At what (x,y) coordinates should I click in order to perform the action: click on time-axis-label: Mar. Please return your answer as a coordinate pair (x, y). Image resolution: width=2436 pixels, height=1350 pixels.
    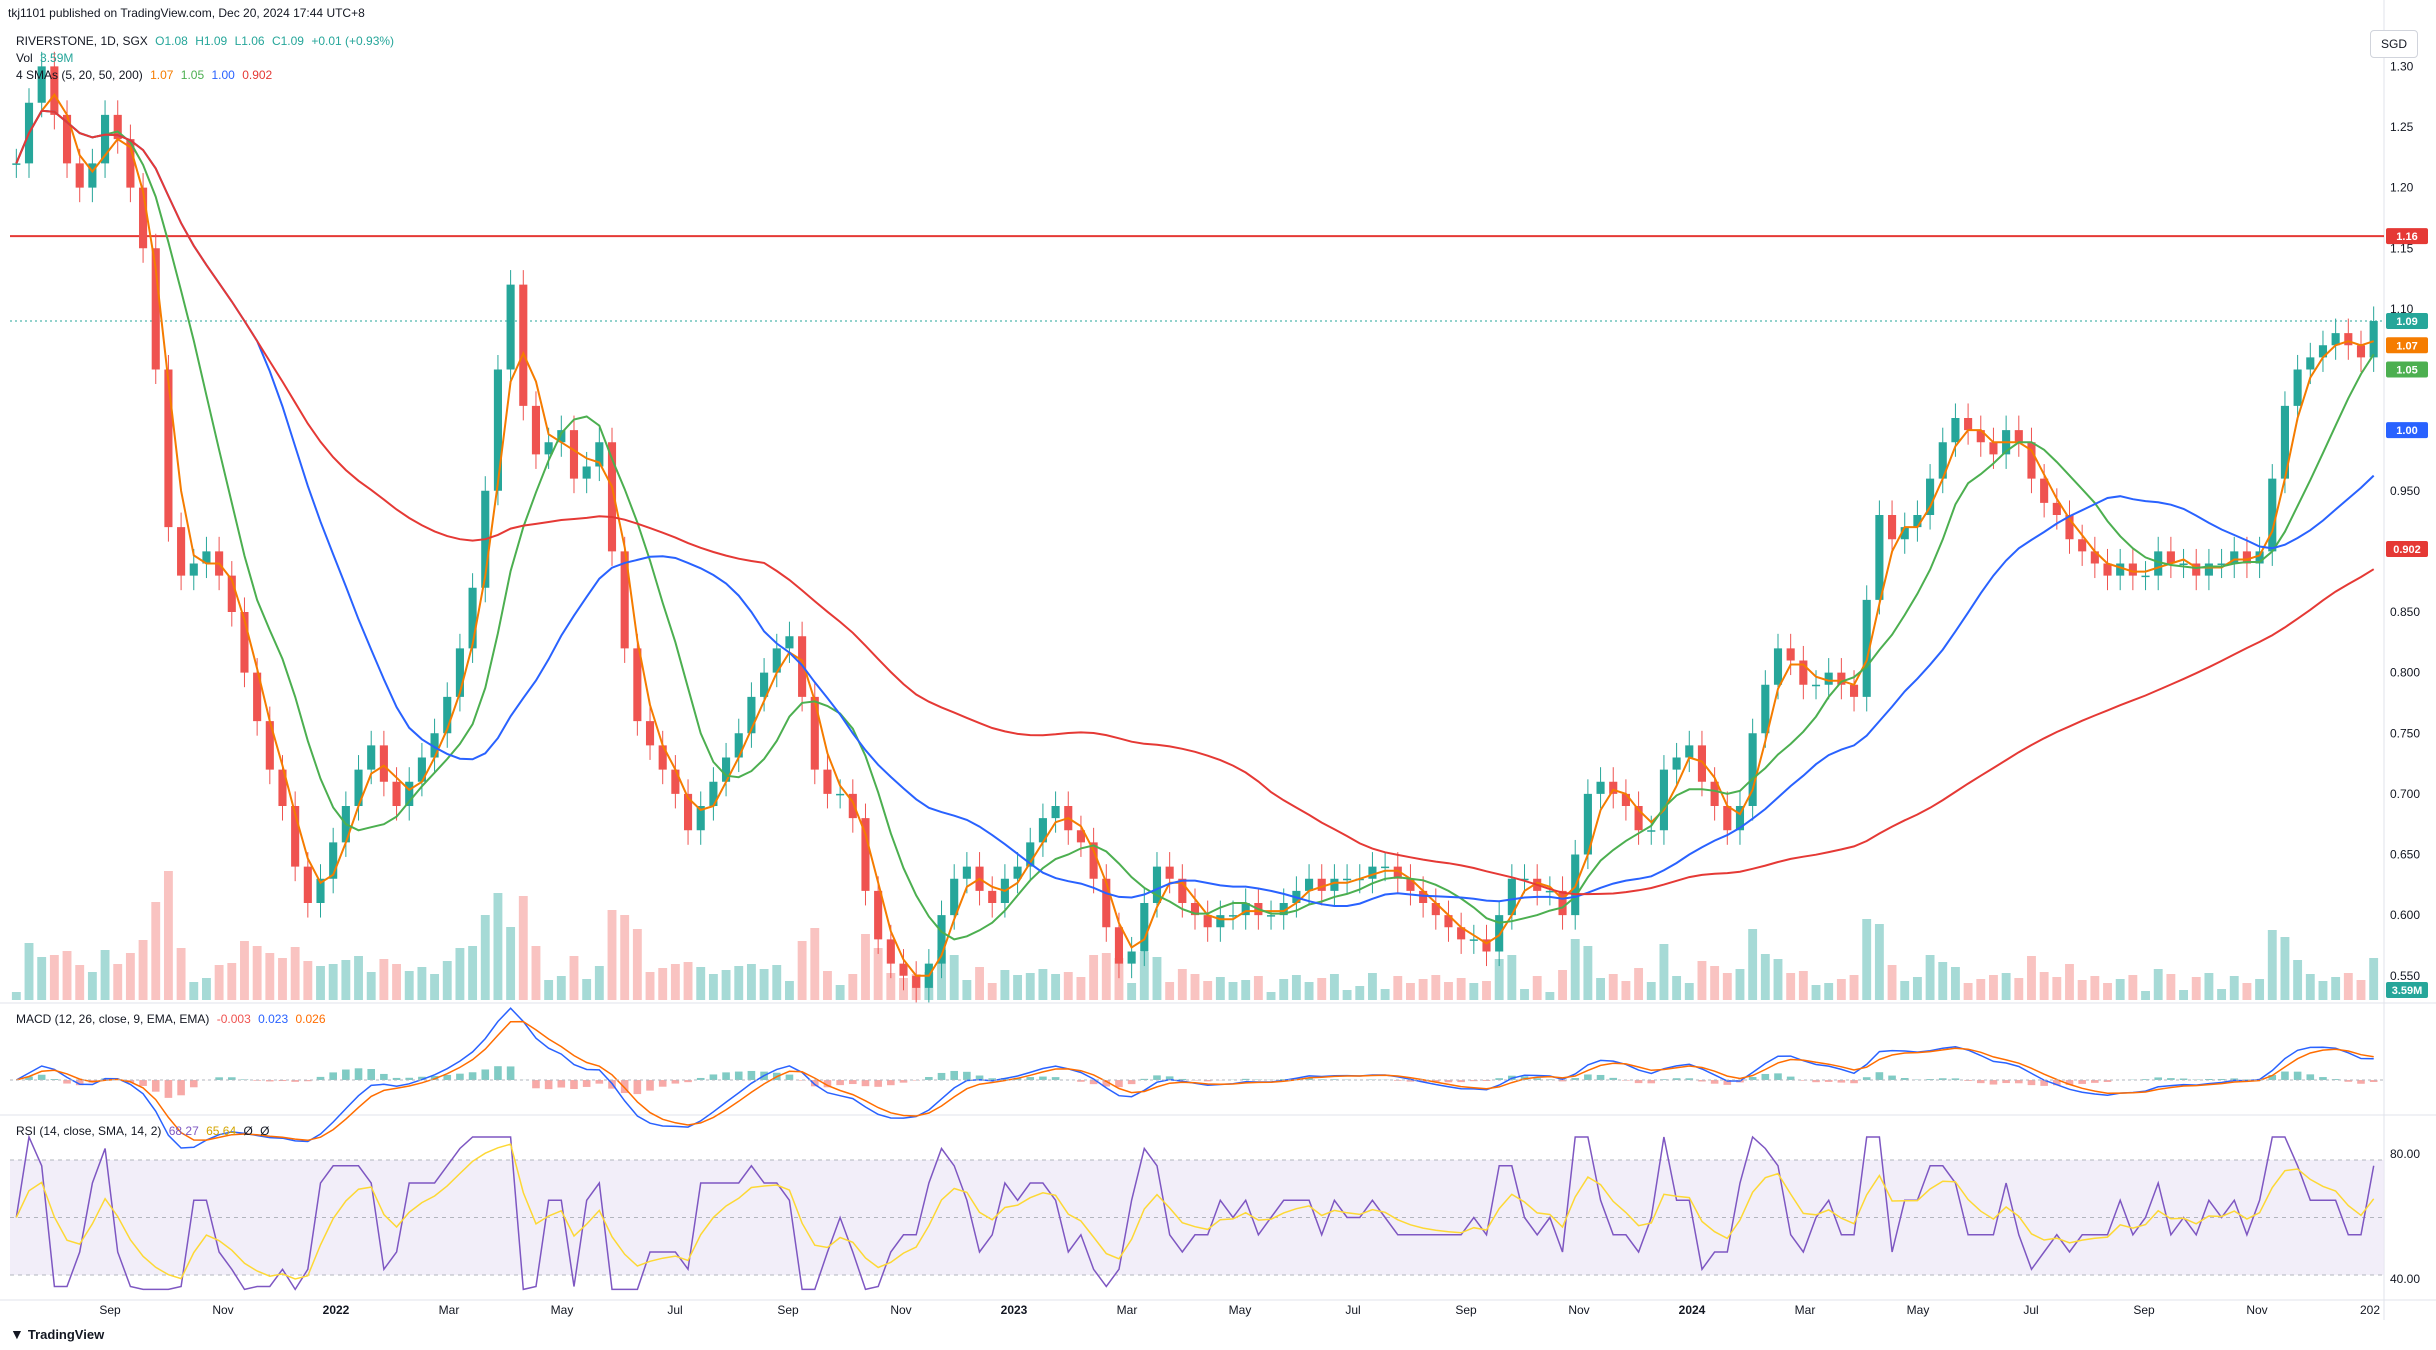
    Looking at the image, I should click on (1805, 1310).